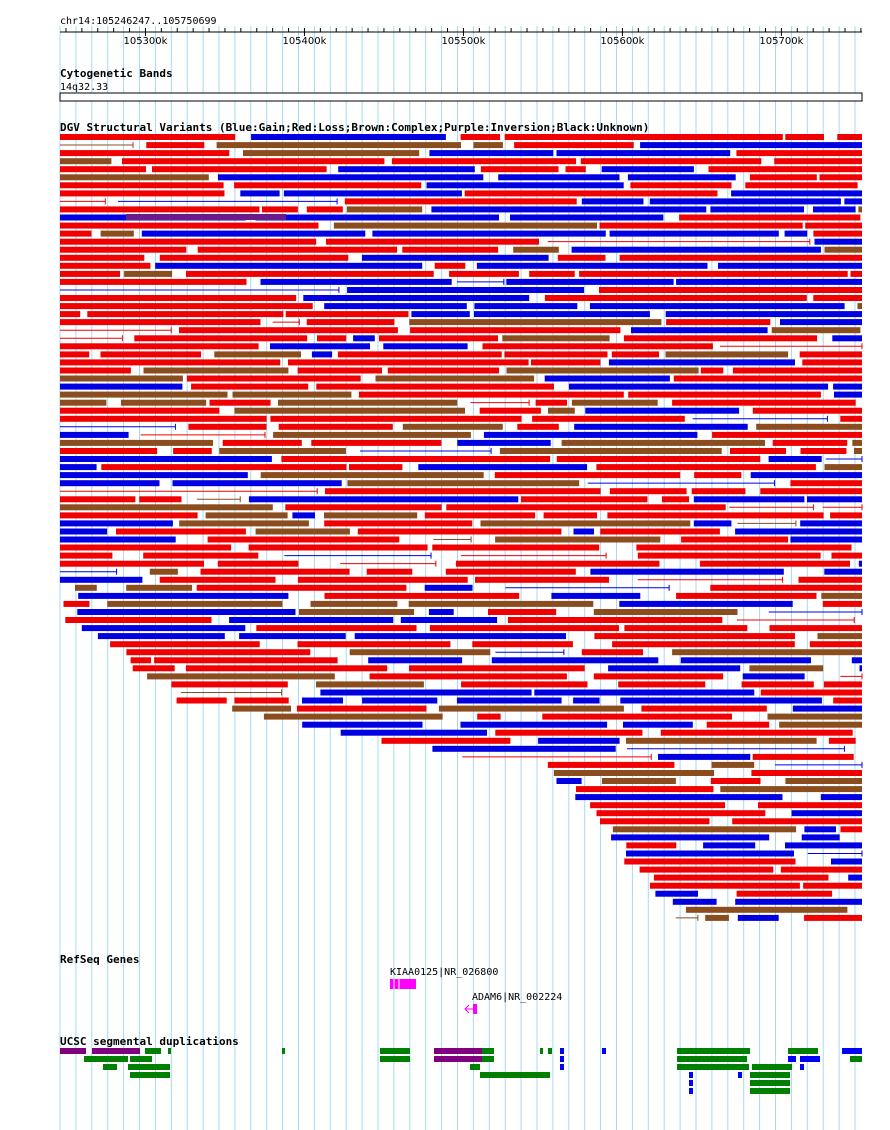 This screenshot has height=1130, width=890. I want to click on cytoband-bar, so click(461, 97).